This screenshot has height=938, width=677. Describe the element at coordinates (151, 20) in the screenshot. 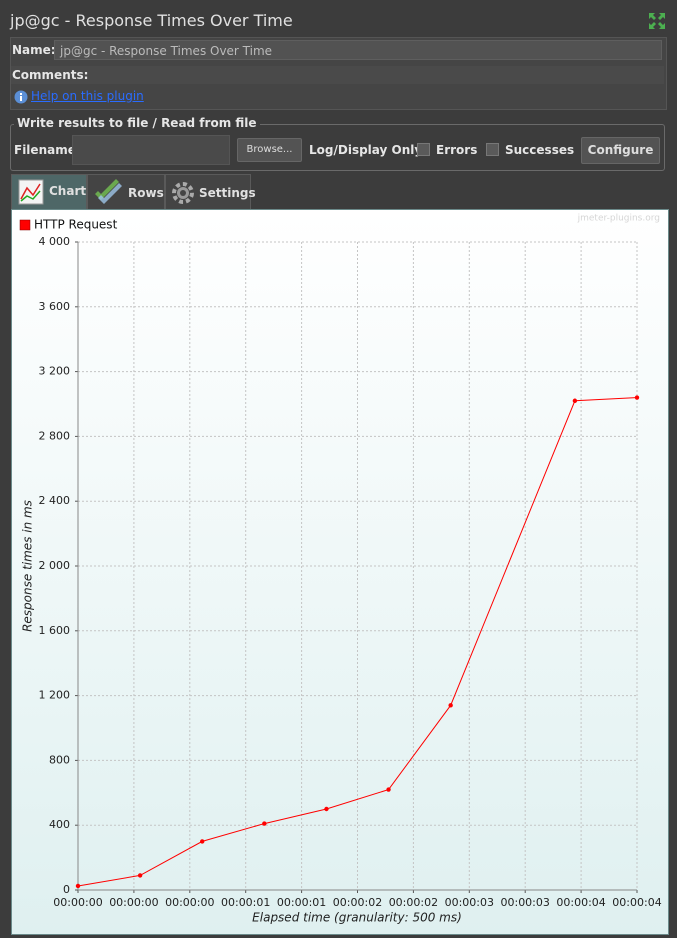

I see `window-title: jp@gc - Response Times Over Time` at that location.